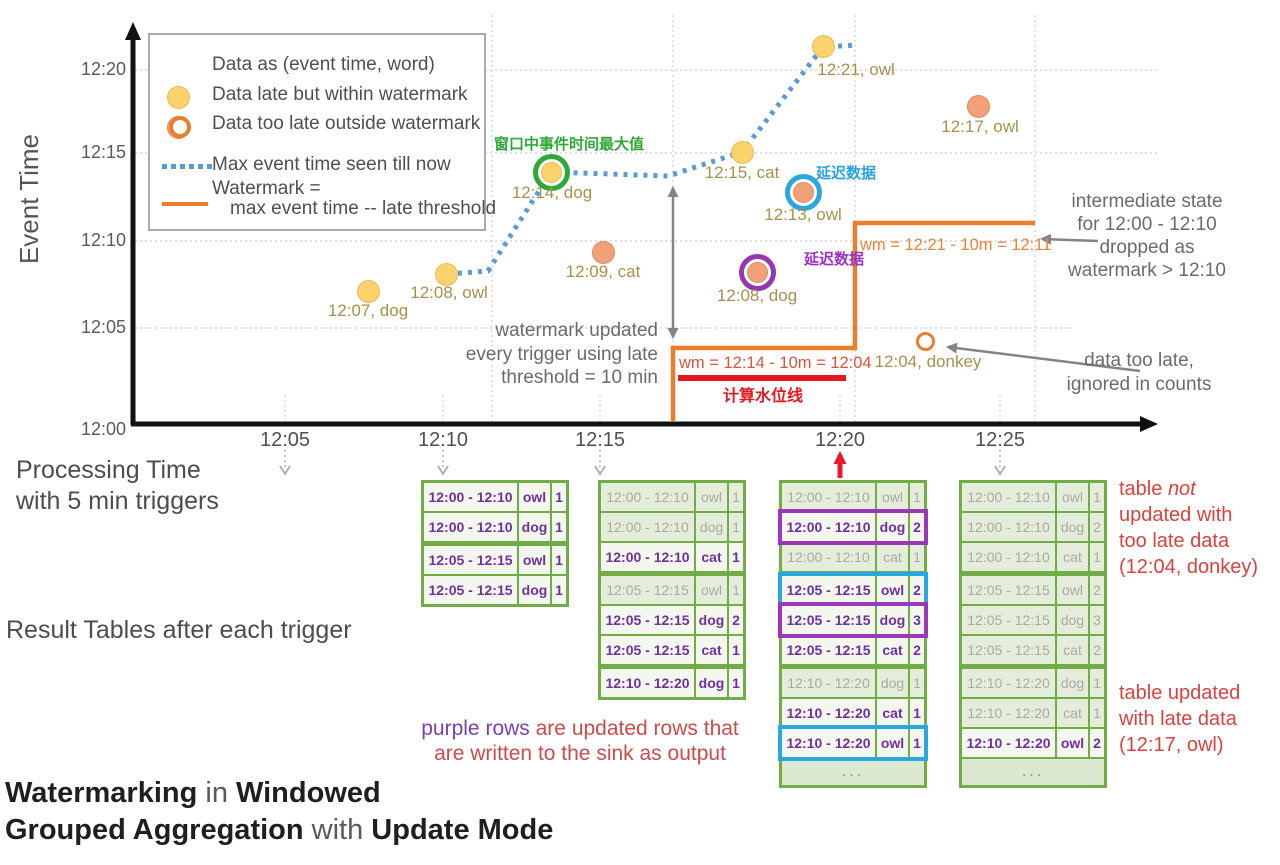 The width and height of the screenshot is (1280, 865). Describe the element at coordinates (101, 793) in the screenshot. I see `title-seg-watermarking: Watermarking` at that location.